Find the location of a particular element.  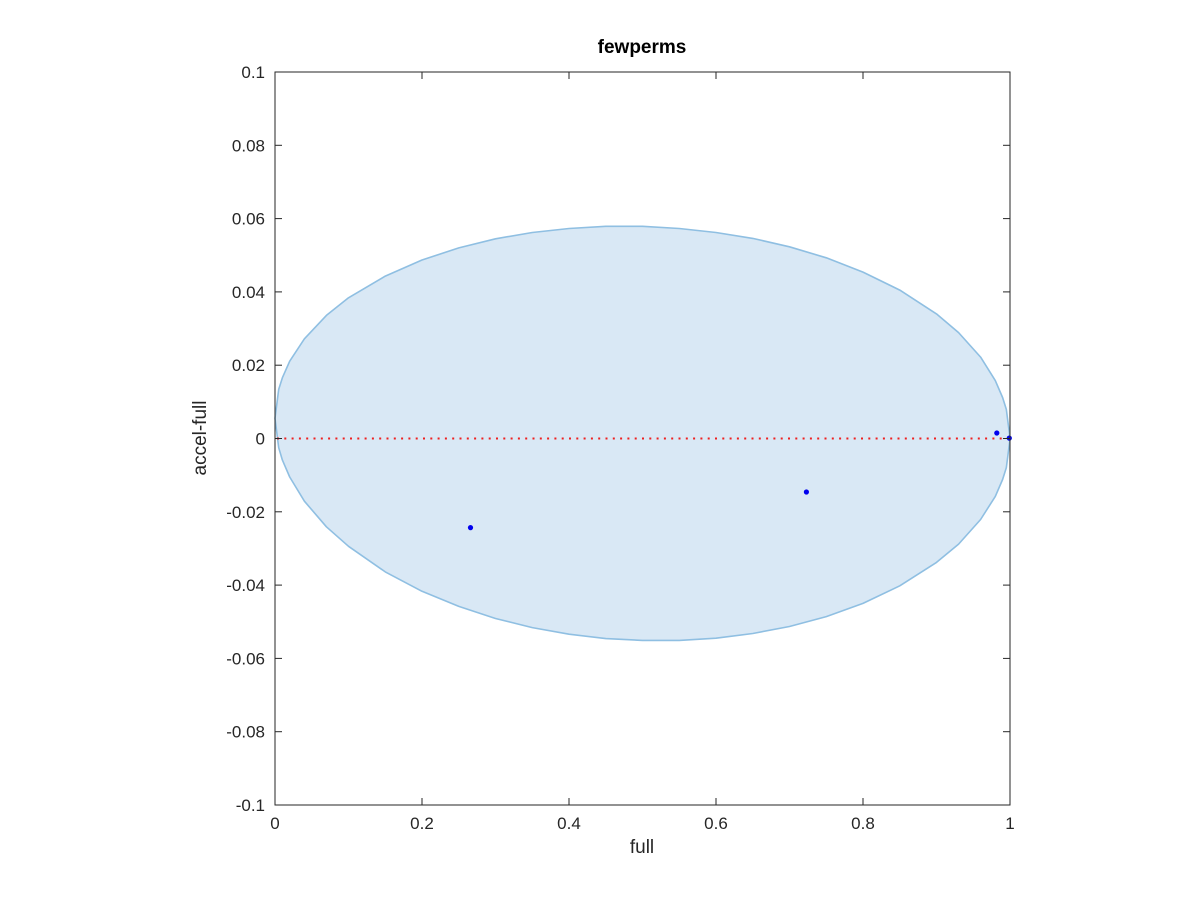

x-tick-label: 0.6 is located at coordinates (716, 823).